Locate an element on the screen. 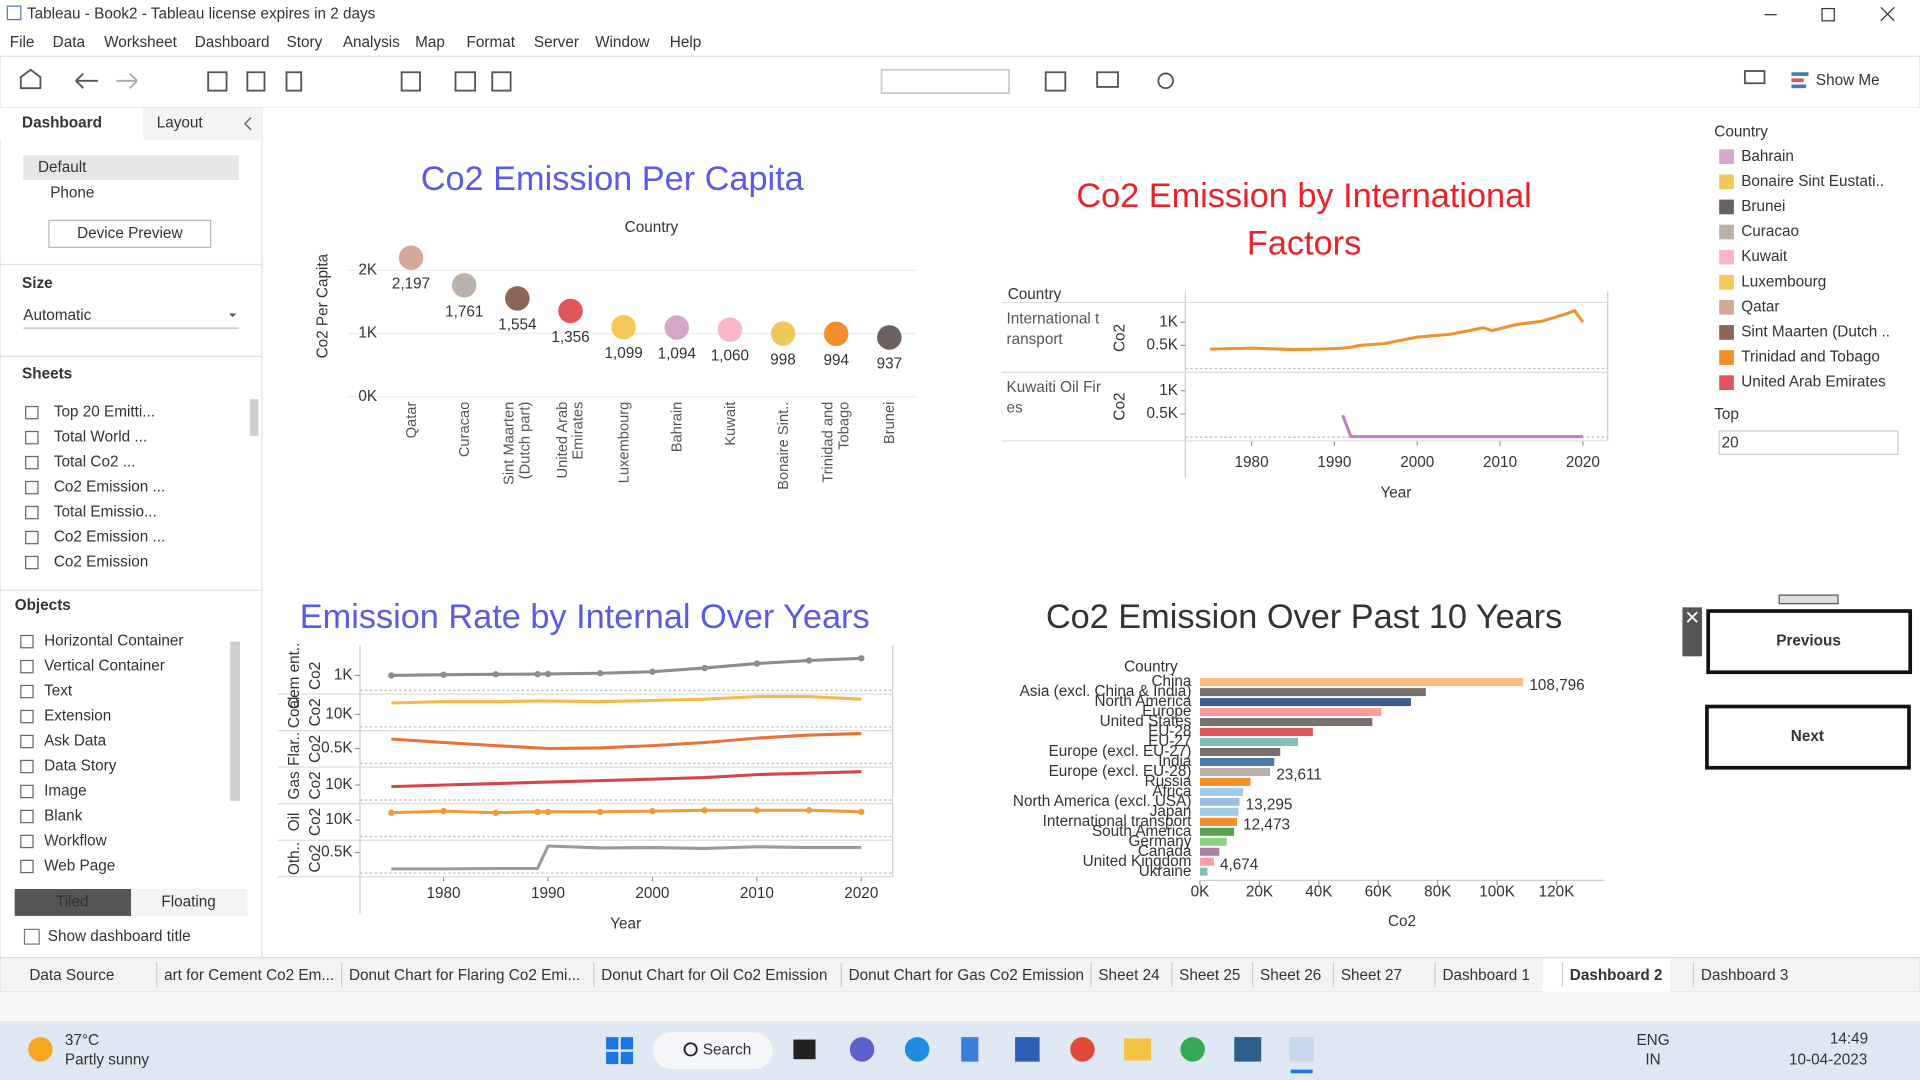 Image resolution: width=1920 pixels, height=1080 pixels. menu-item: Map is located at coordinates (430, 42).